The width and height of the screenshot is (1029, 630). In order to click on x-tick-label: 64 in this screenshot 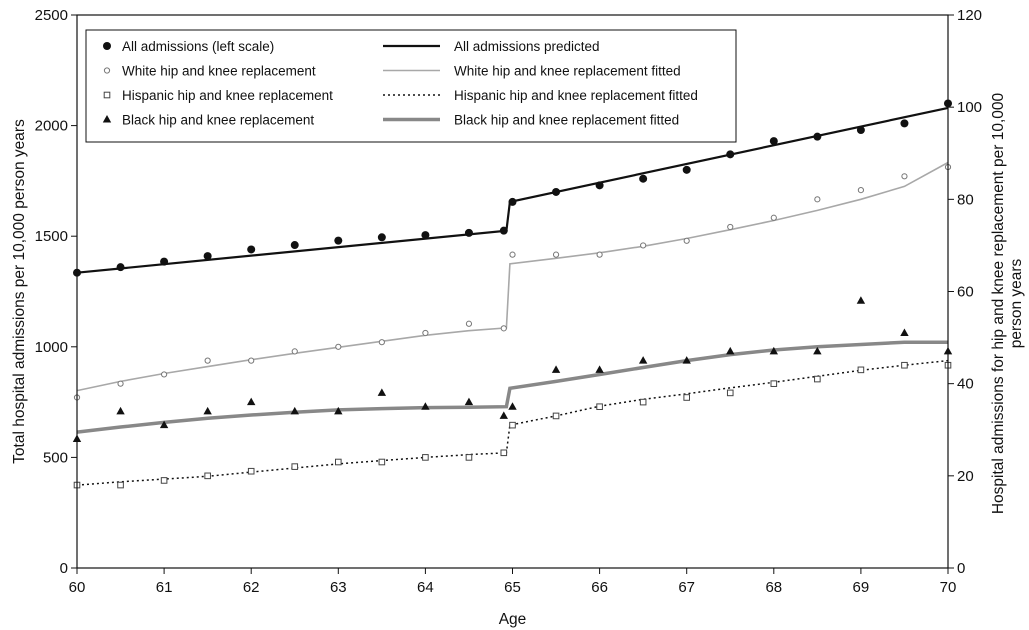, I will do `click(425, 587)`.